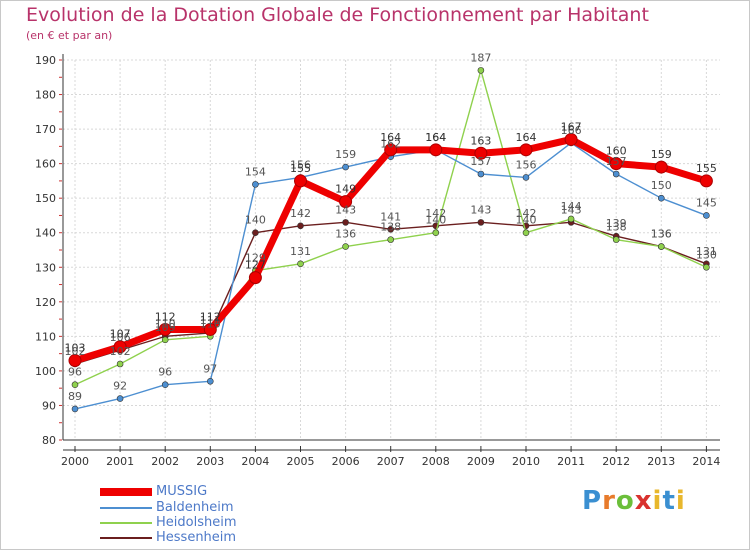  I want to click on data-label-baldenheim-2007: 162, so click(390, 144).